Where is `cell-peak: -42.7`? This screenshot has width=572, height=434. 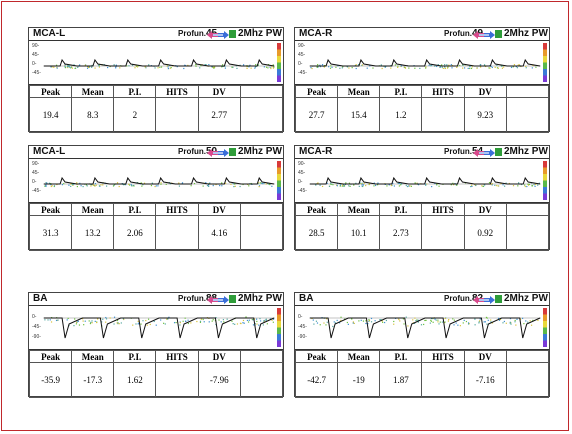 cell-peak: -42.7 is located at coordinates (316, 380).